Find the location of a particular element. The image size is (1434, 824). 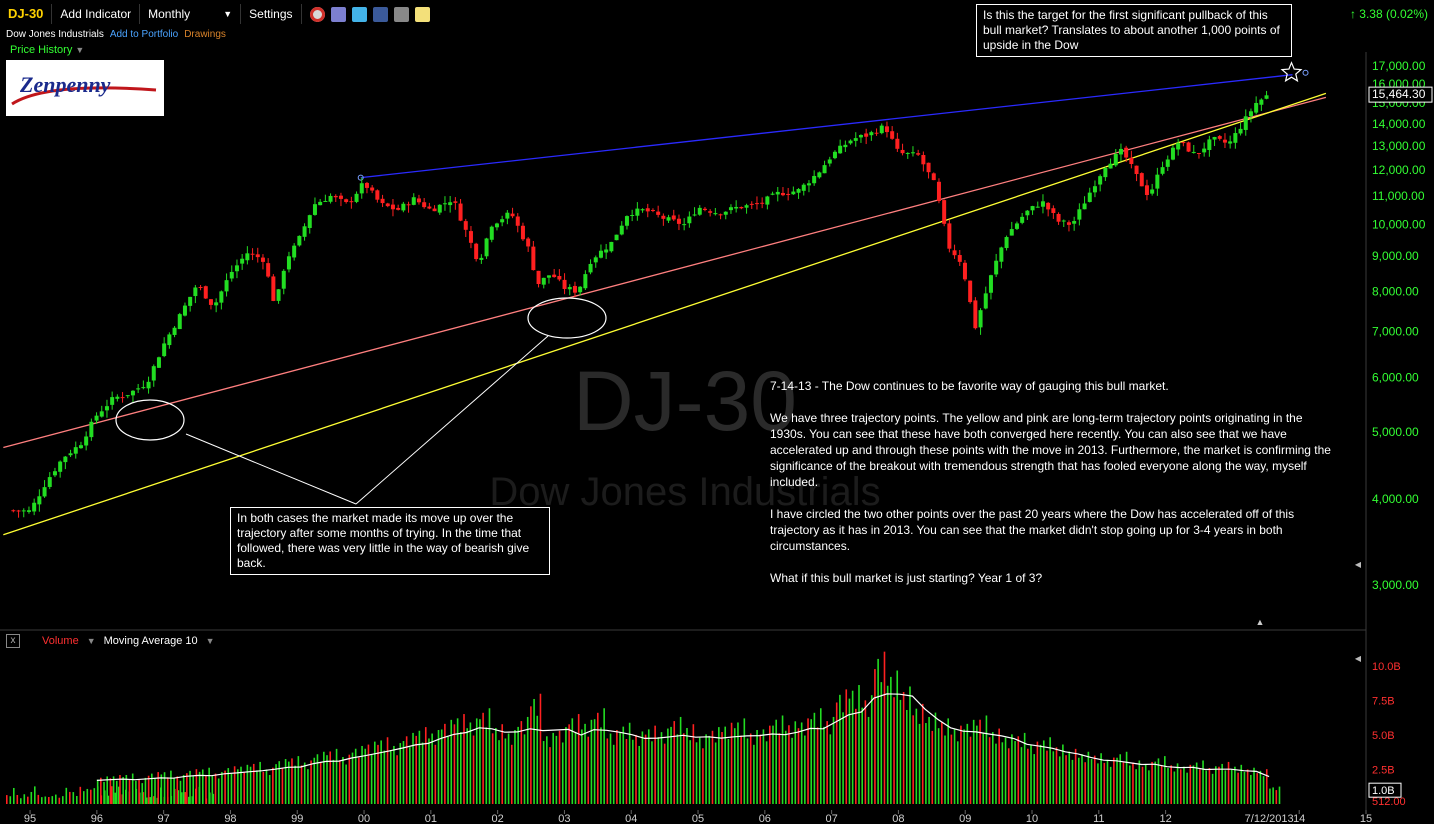

volume-label: Volume is located at coordinates (60, 641).